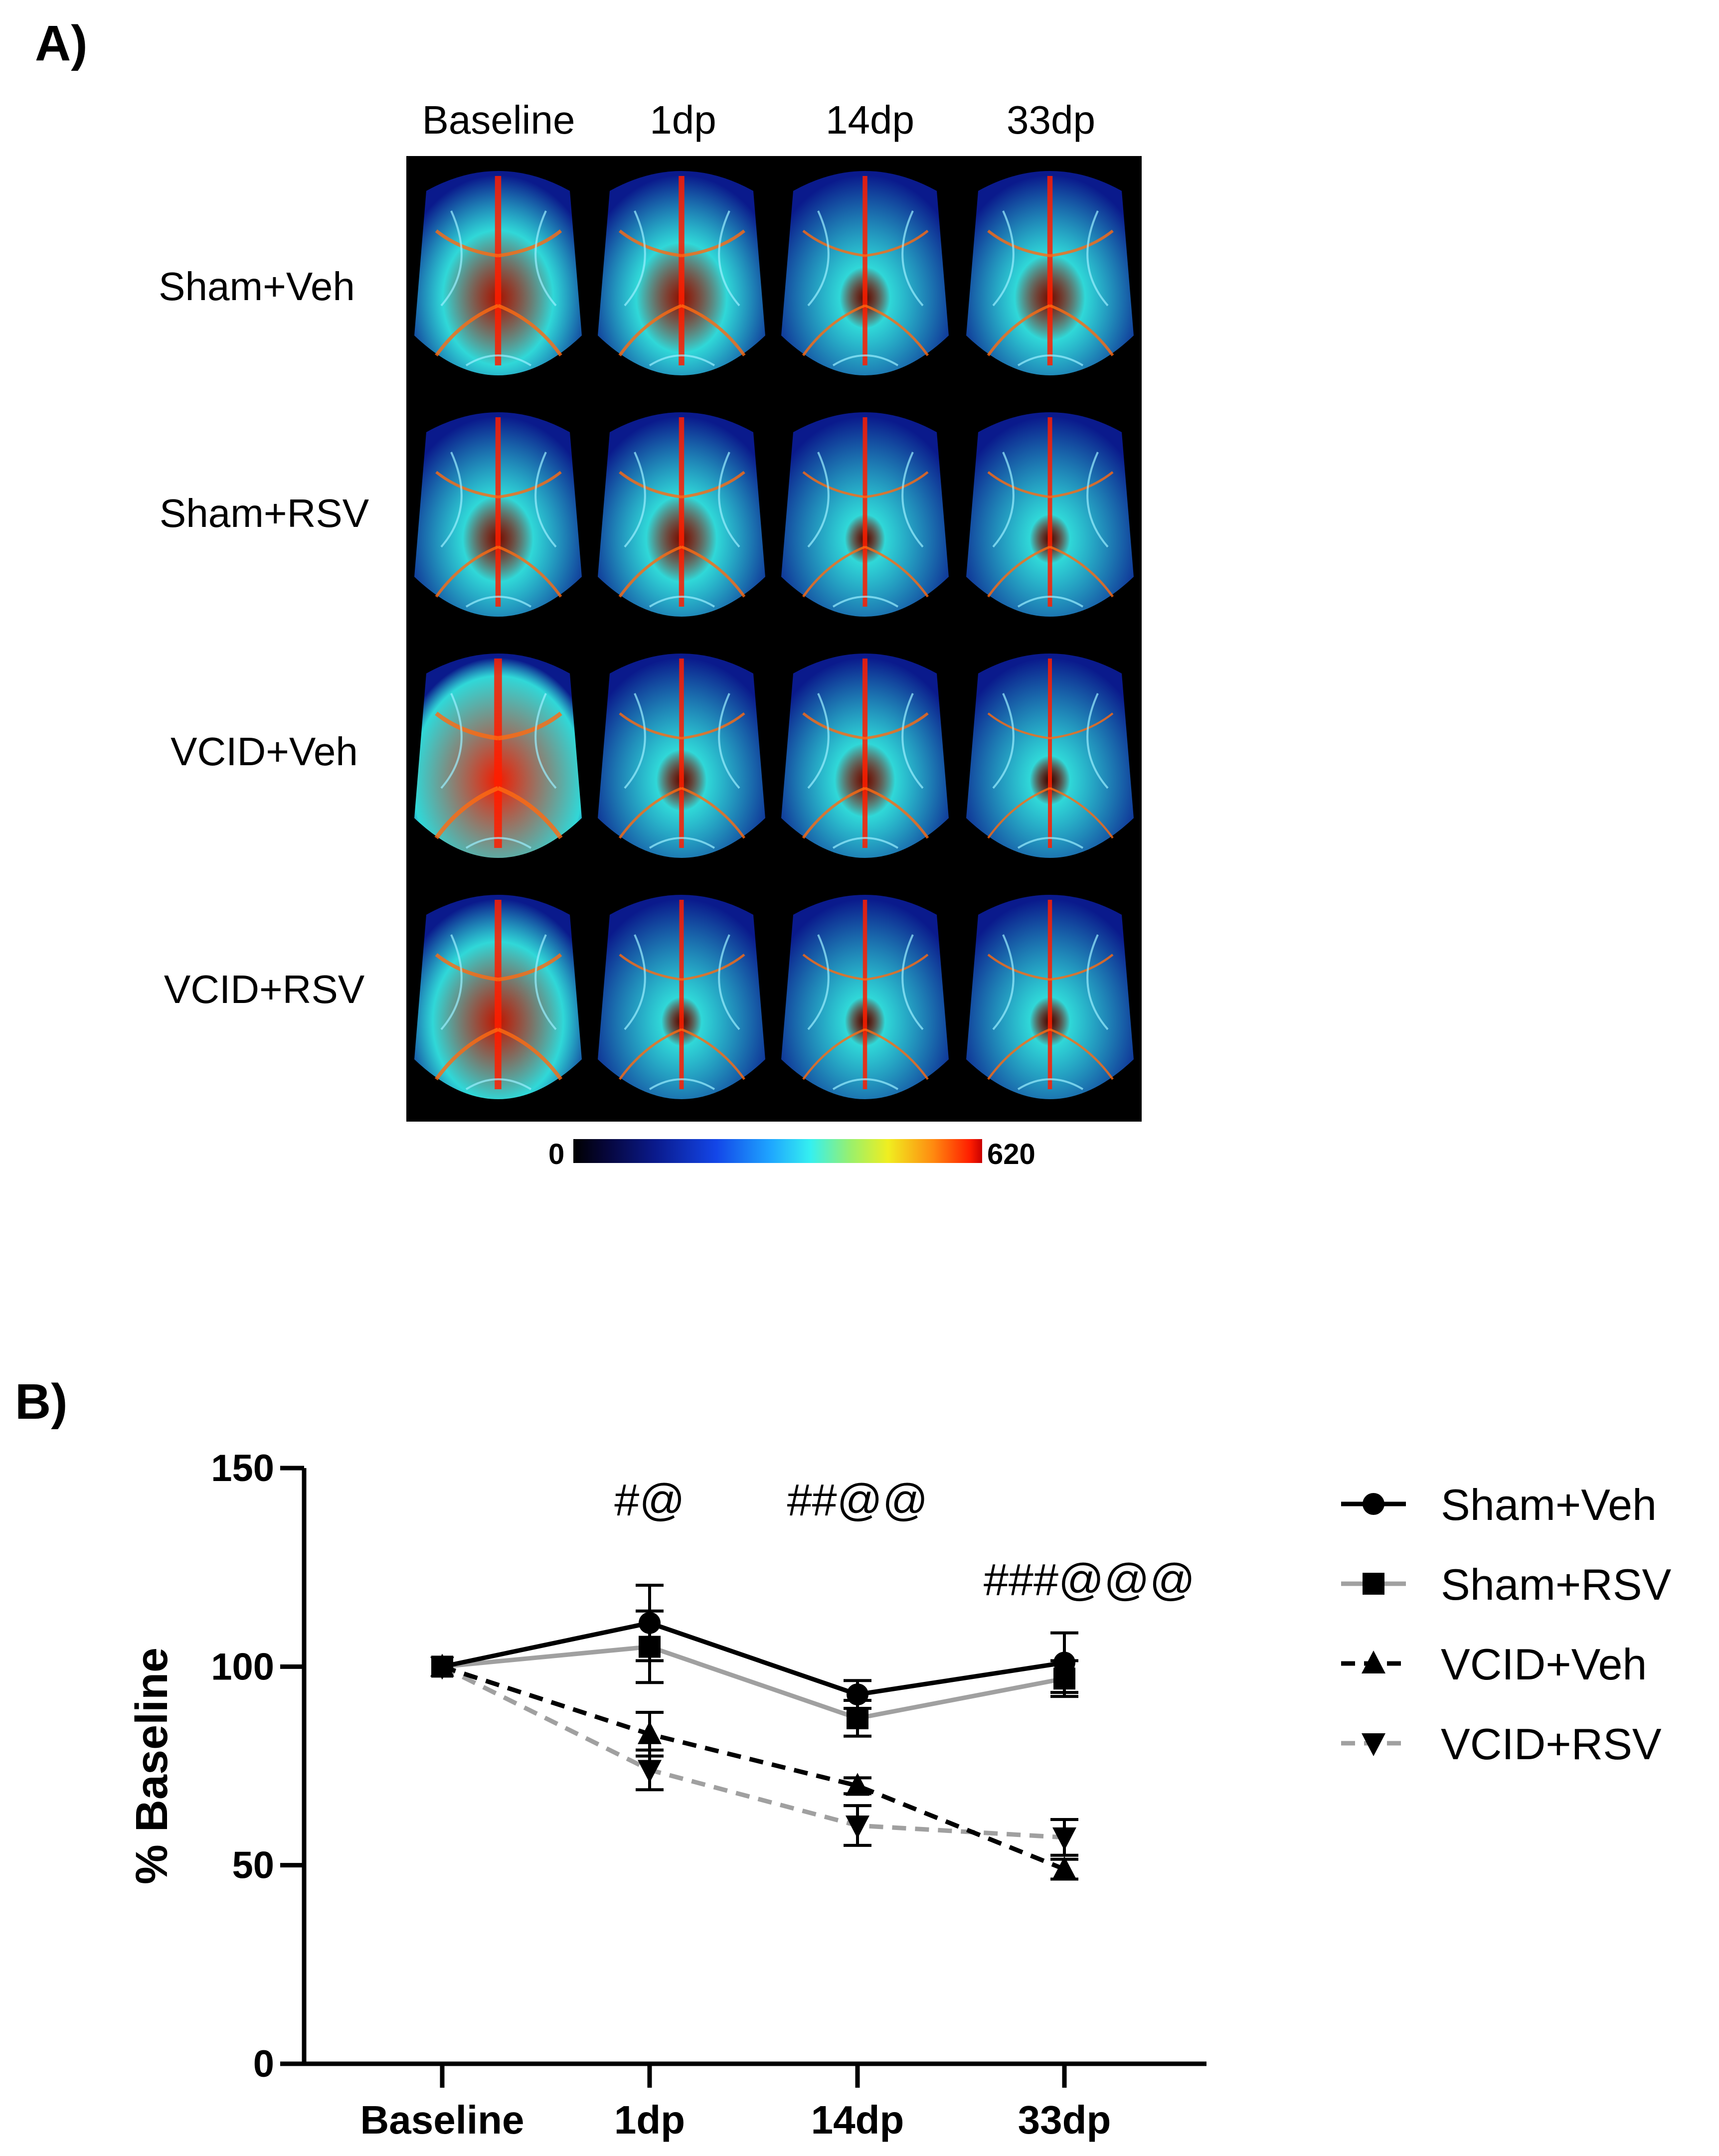  What do you see at coordinates (1050, 518) in the screenshot?
I see `perfusion-image-sham-rsv-33dp` at bounding box center [1050, 518].